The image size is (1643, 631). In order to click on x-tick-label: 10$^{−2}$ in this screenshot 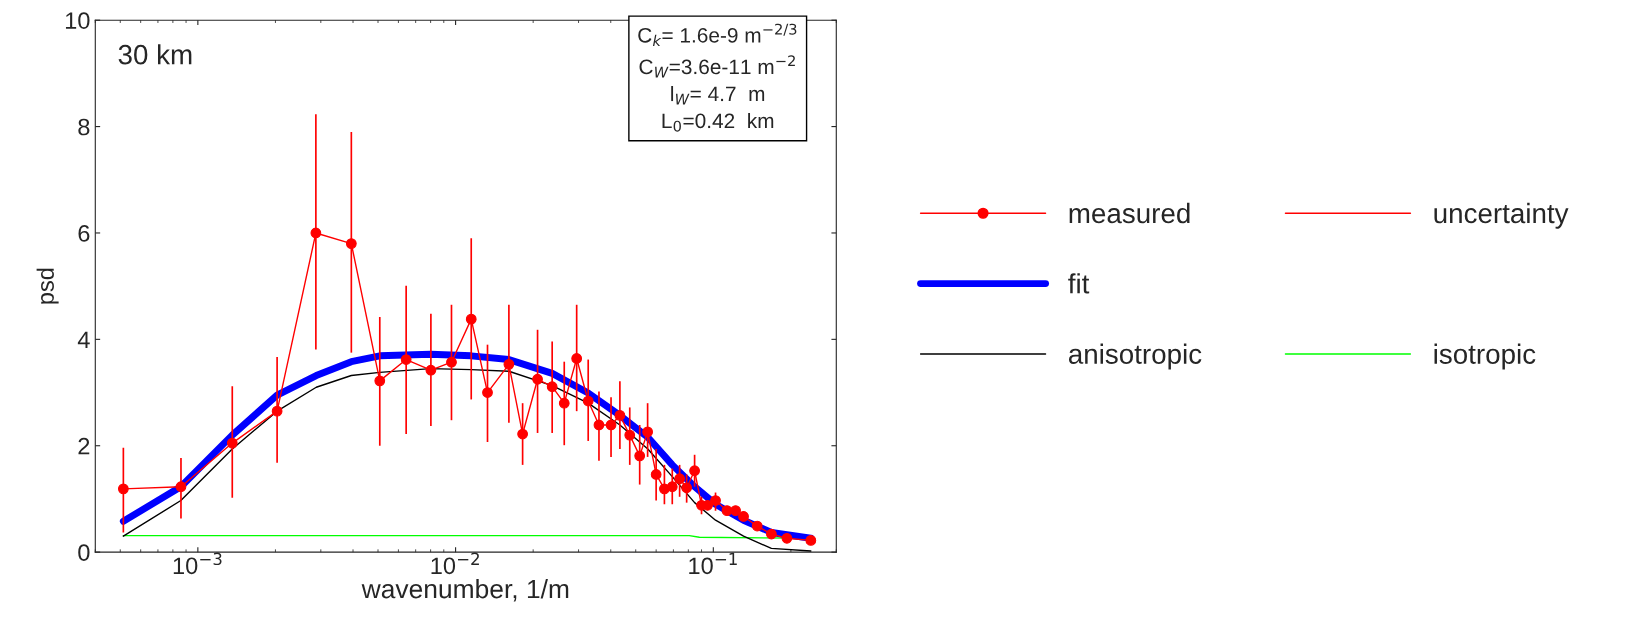, I will do `click(455, 563)`.